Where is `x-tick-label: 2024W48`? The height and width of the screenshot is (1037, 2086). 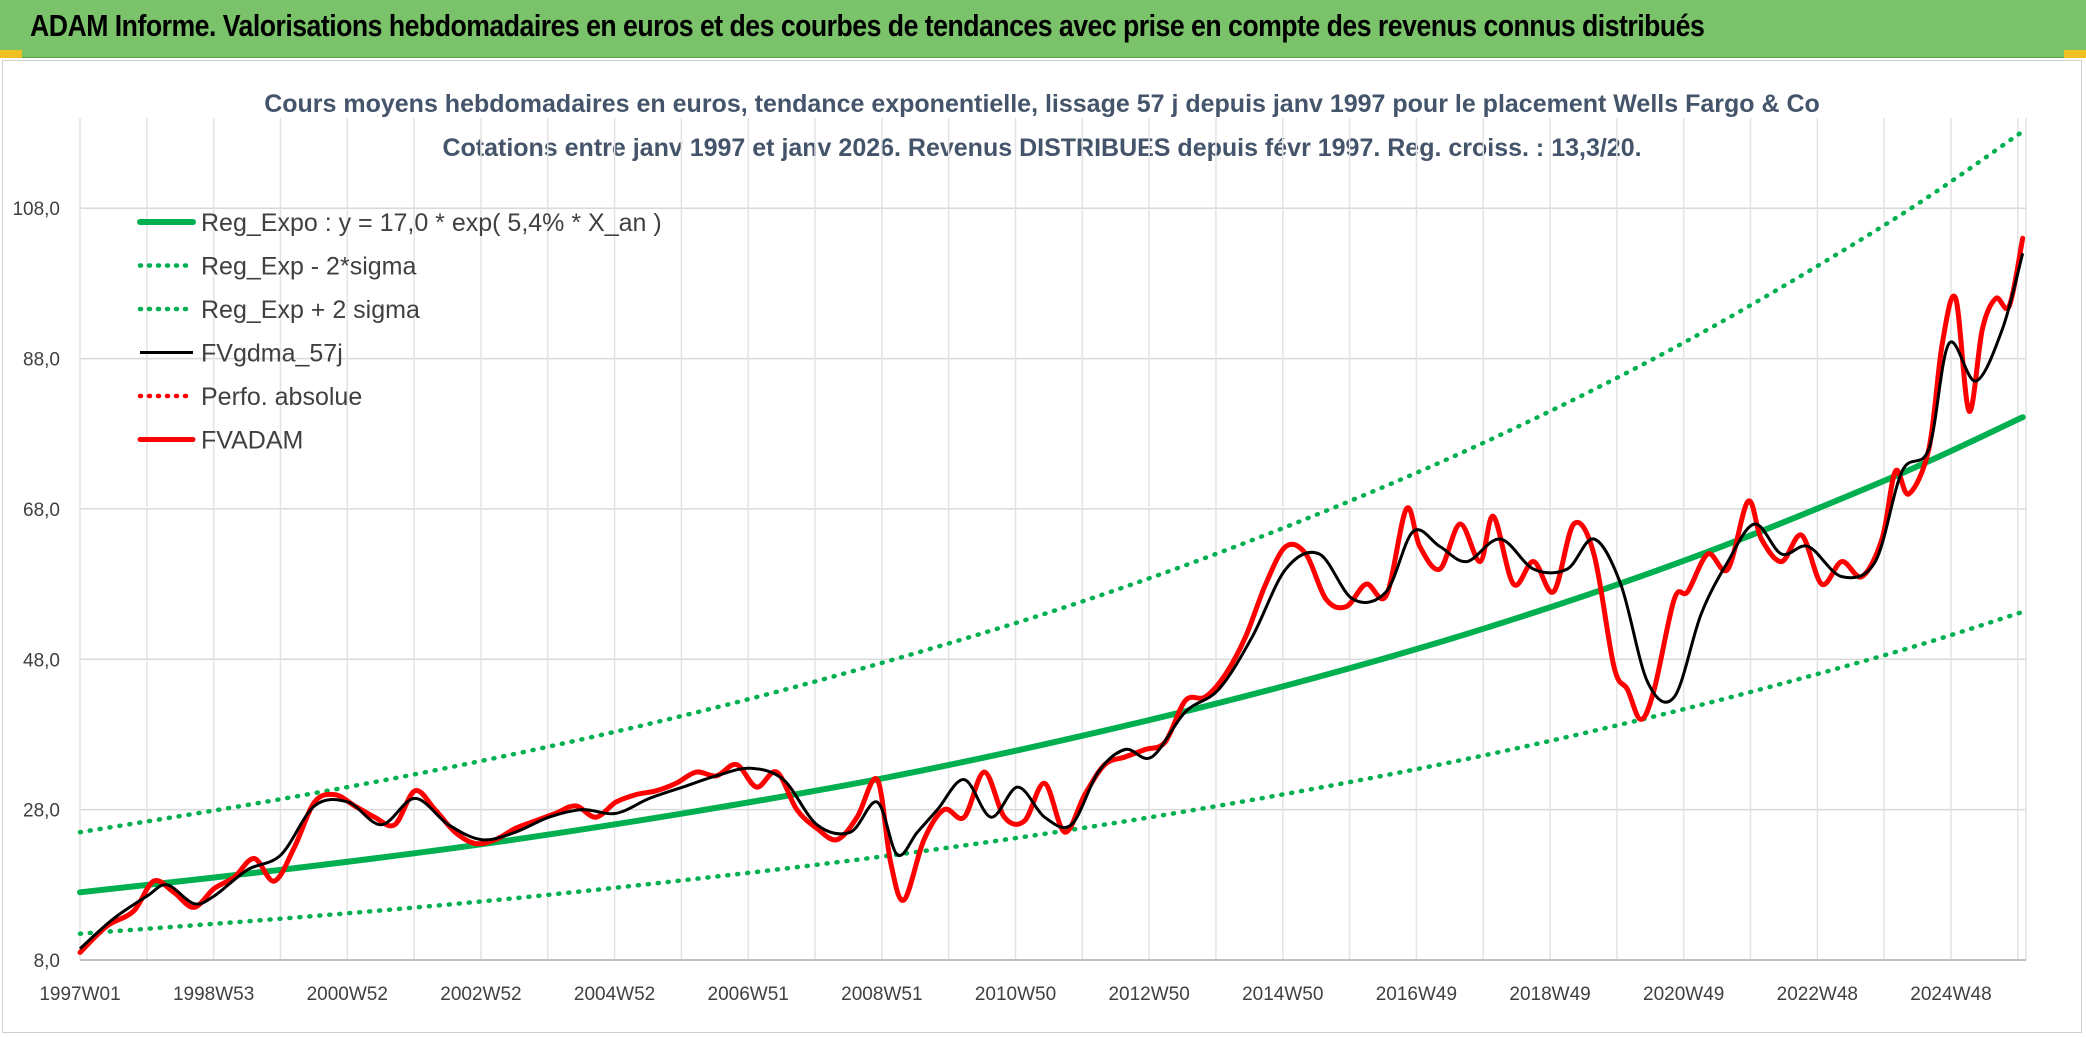 x-tick-label: 2024W48 is located at coordinates (1950, 994).